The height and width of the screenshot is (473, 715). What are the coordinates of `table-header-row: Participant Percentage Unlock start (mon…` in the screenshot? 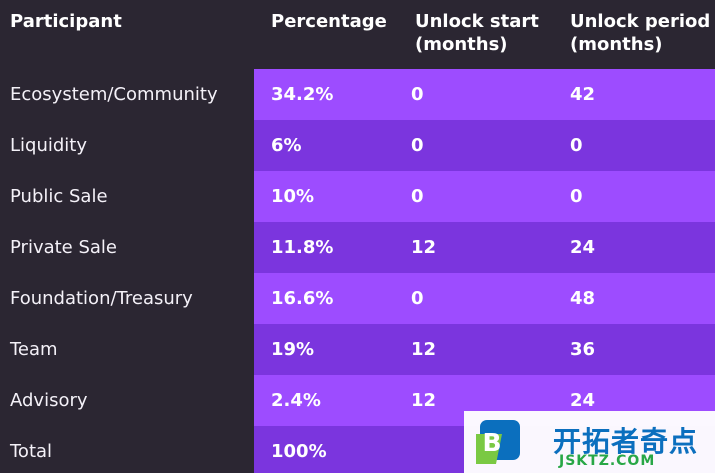 It's located at (357, 34).